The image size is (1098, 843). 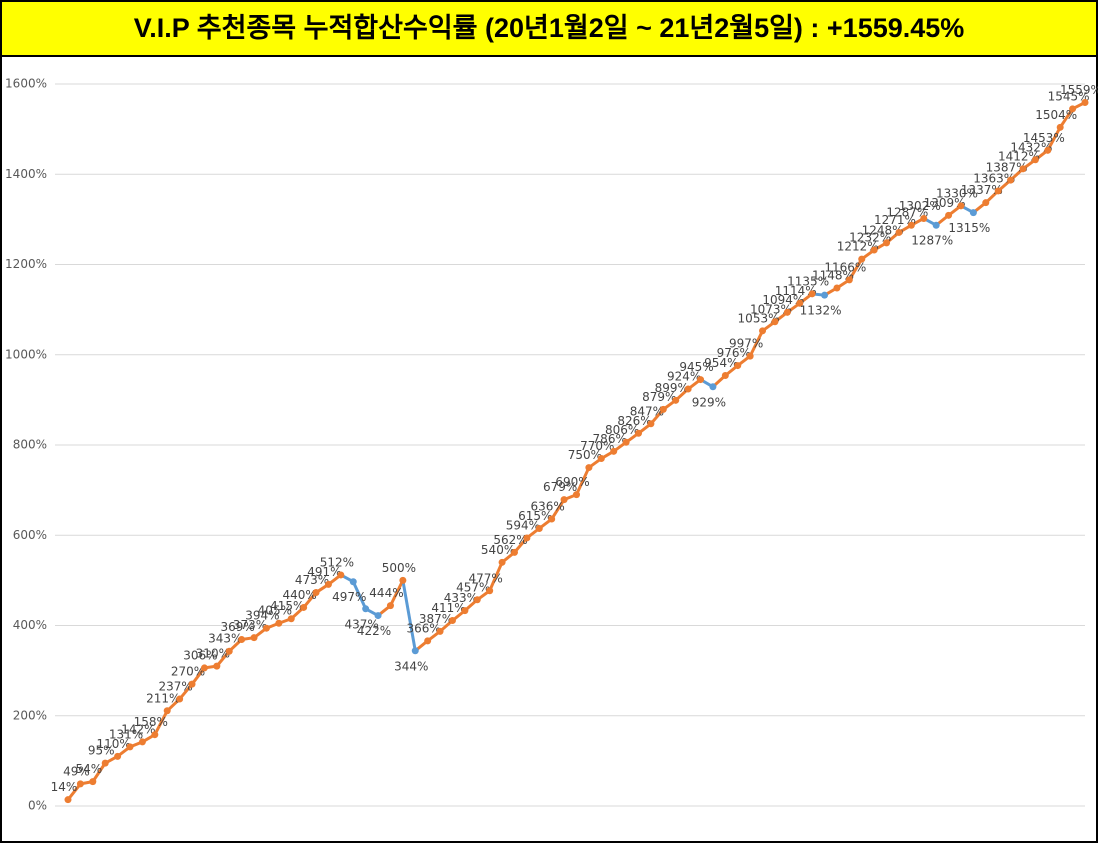 What do you see at coordinates (1019, 156) in the screenshot?
I see `data-label: 1412%` at bounding box center [1019, 156].